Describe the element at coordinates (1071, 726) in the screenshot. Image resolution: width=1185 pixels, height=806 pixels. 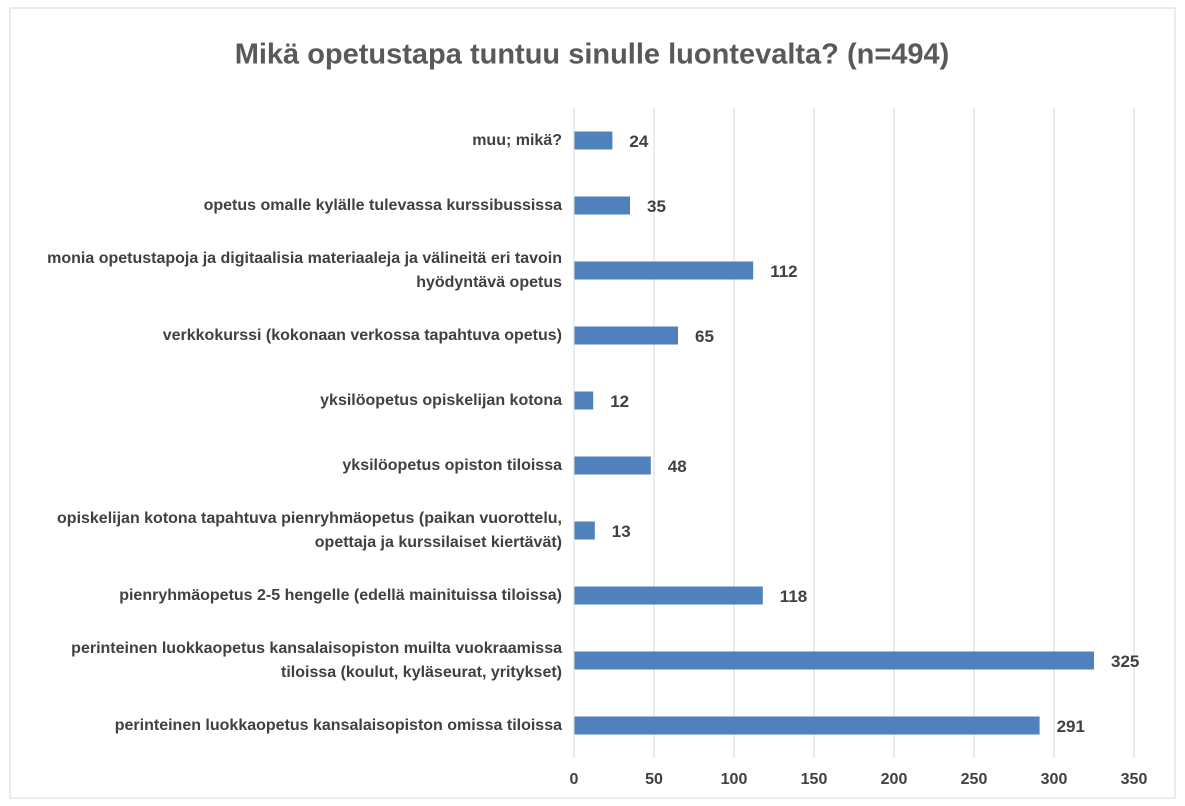
I see `data-label: 291` at that location.